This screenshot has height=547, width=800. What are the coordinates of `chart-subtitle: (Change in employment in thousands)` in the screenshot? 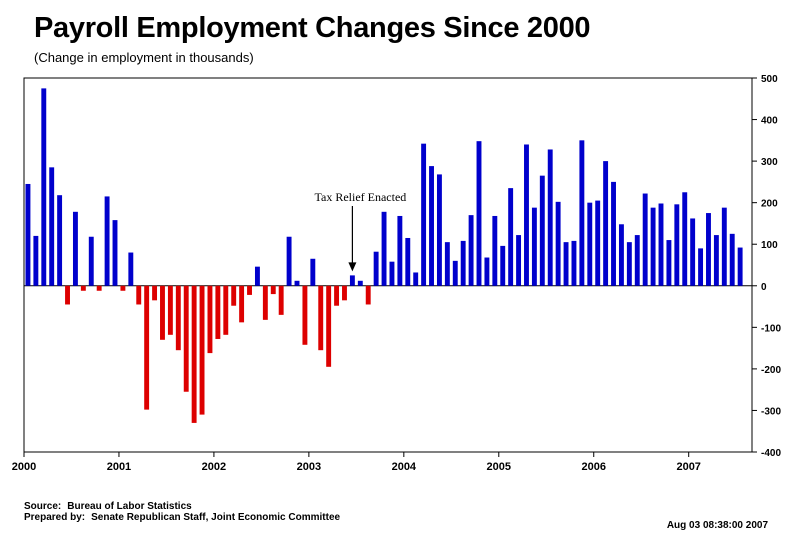 It's located at (144, 57).